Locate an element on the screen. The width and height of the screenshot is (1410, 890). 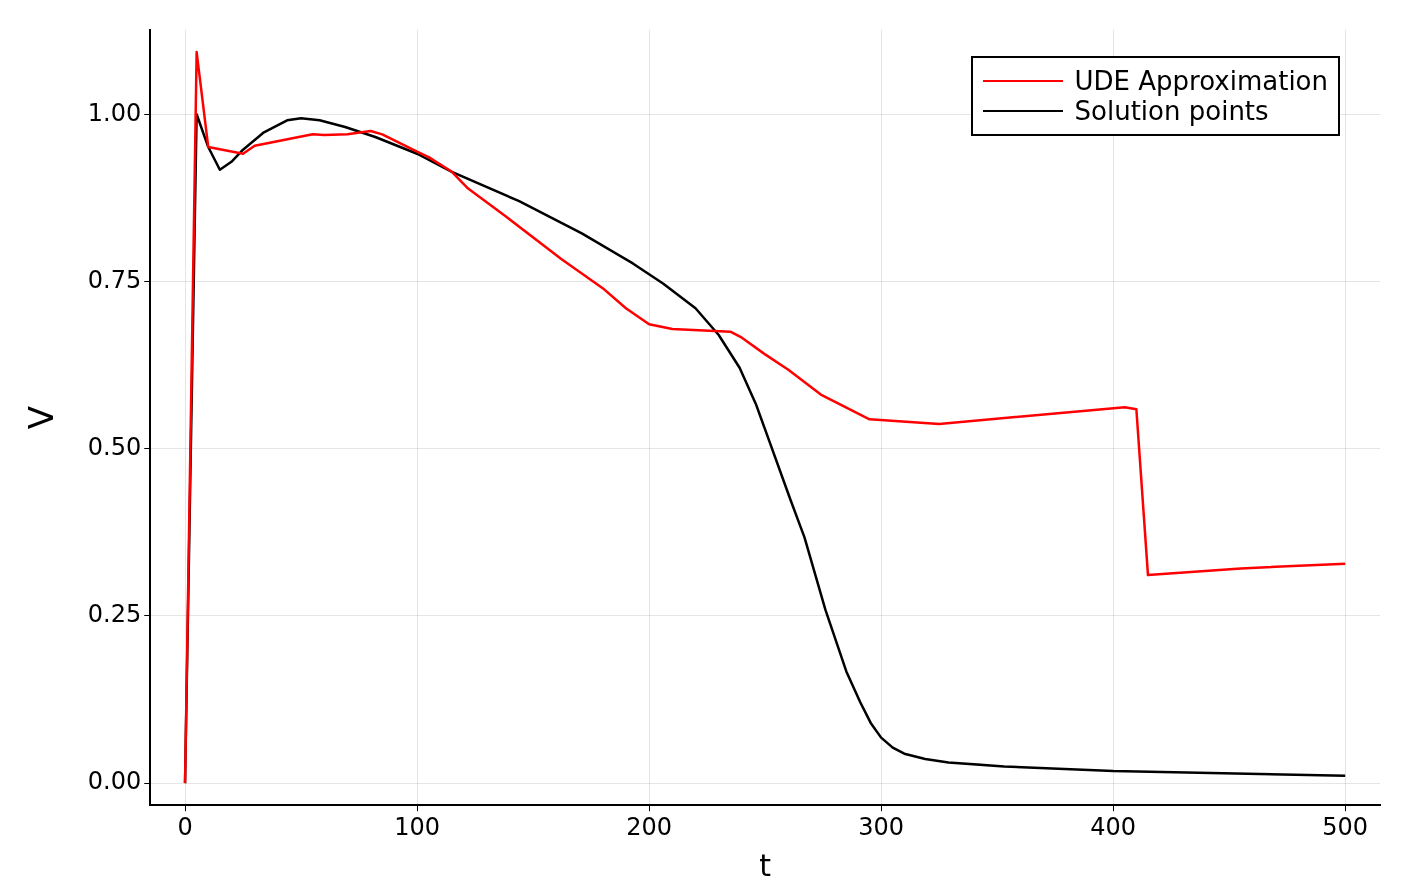
legend-label: Solution points is located at coordinates (1171, 111).